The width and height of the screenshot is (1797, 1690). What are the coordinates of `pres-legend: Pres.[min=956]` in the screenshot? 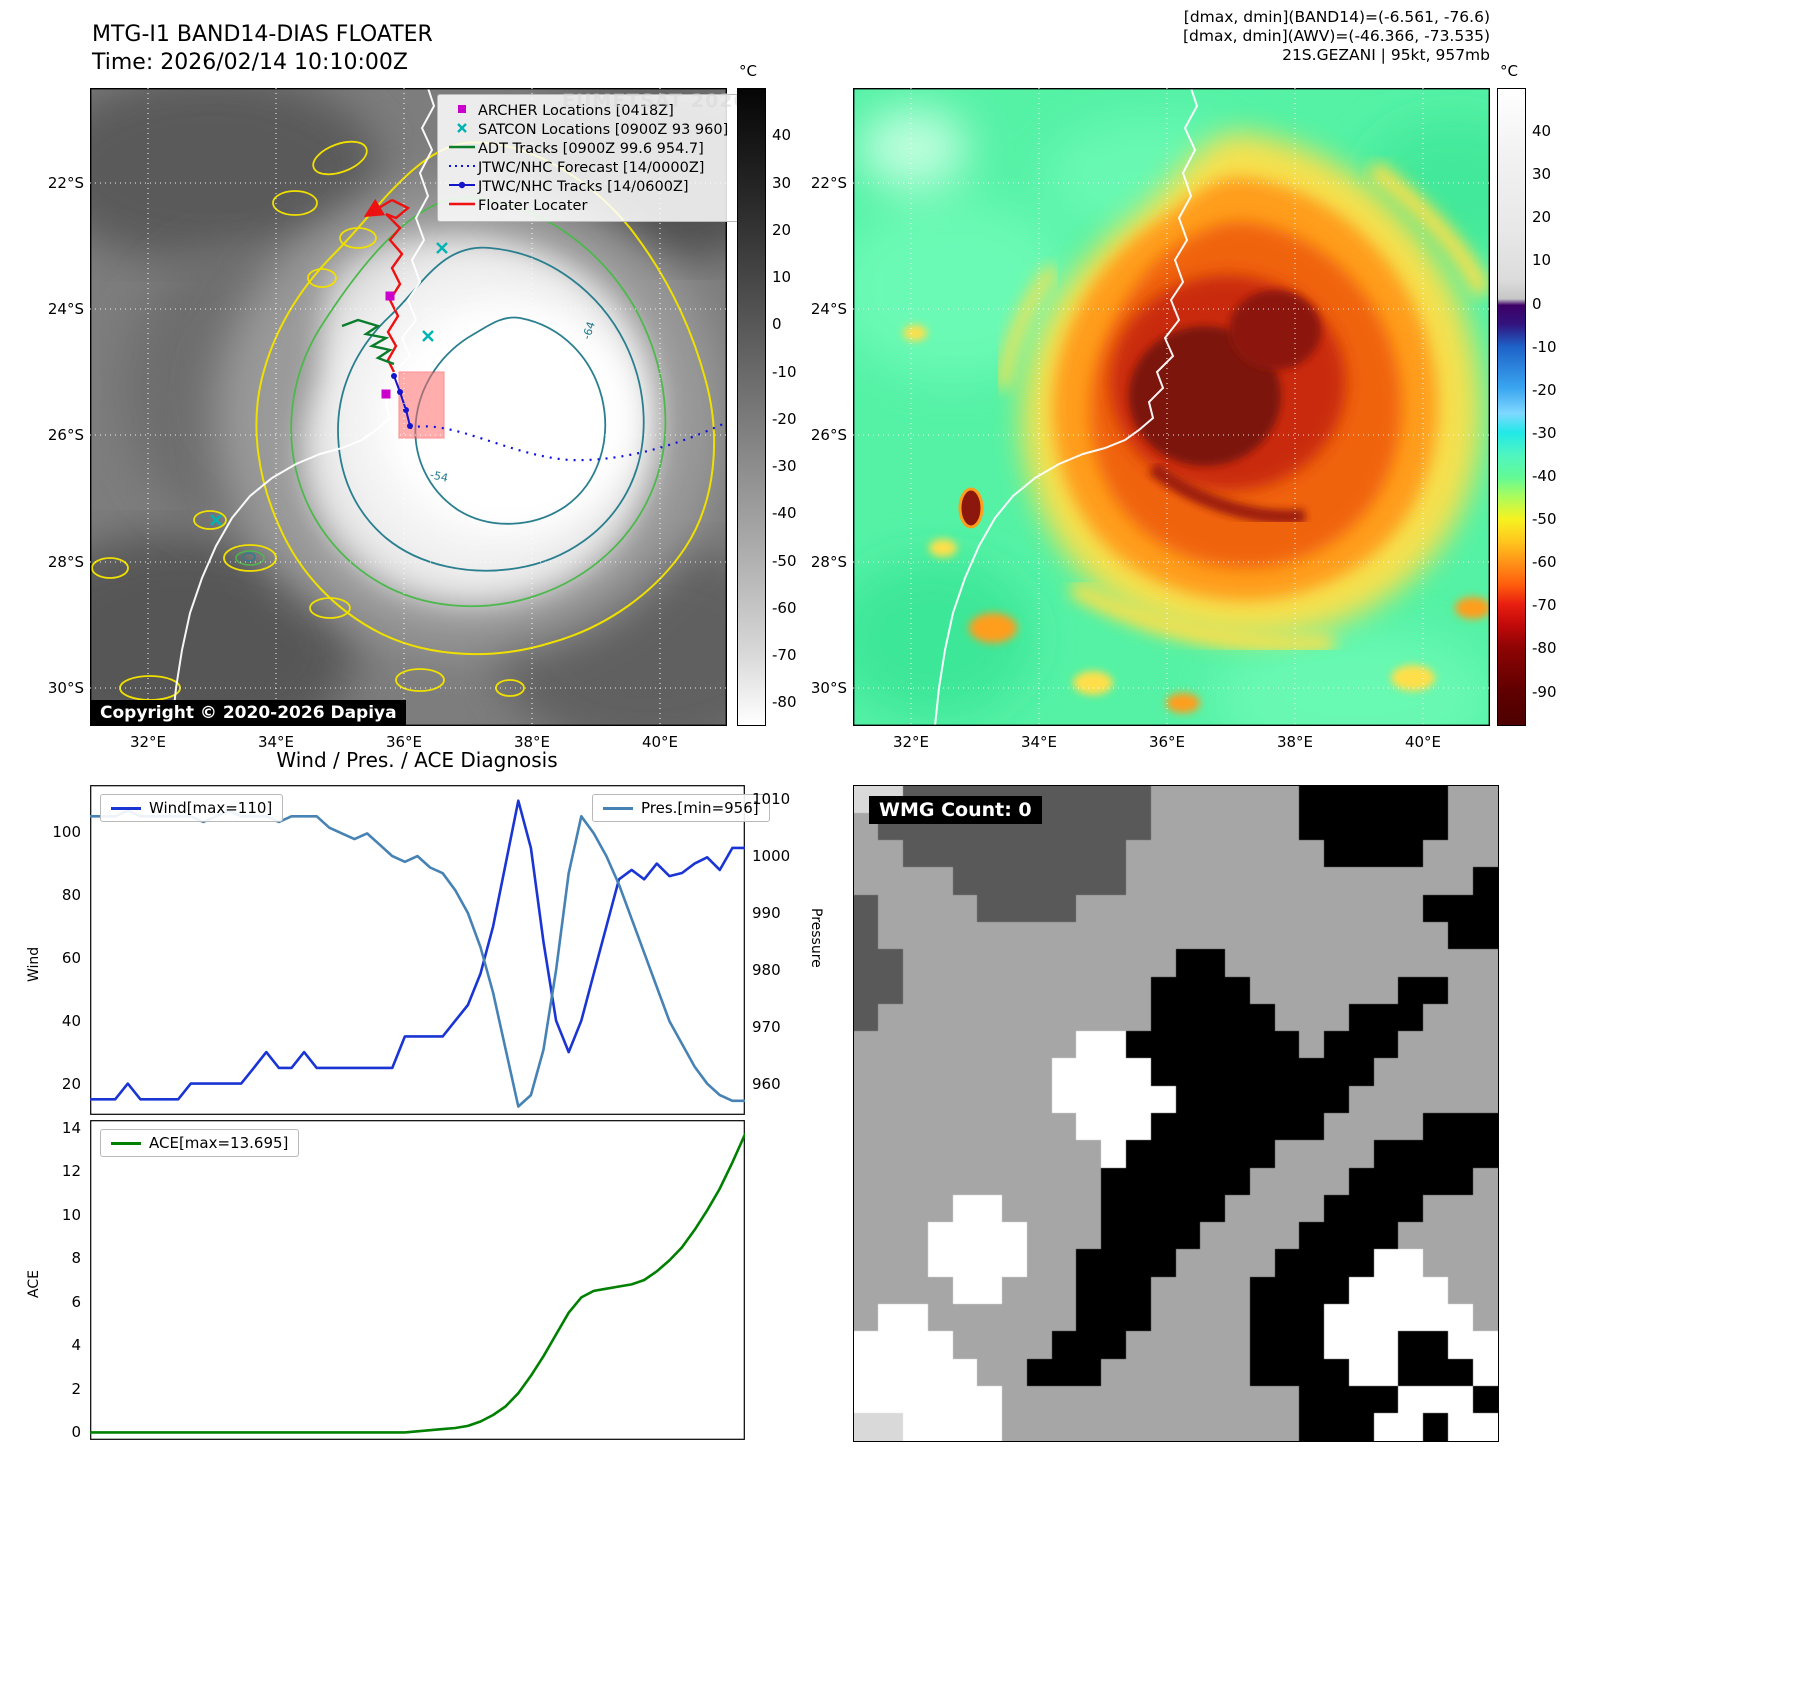 It's located at (681, 808).